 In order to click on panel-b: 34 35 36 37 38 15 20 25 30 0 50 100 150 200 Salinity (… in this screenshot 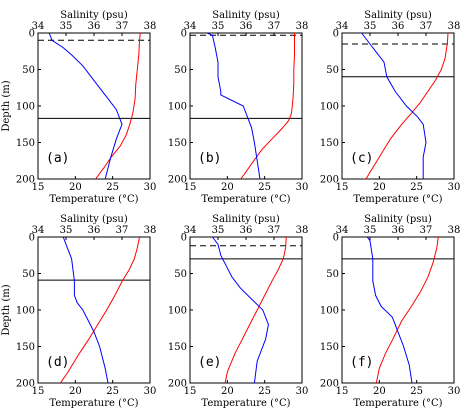, I will do `click(238, 107)`.